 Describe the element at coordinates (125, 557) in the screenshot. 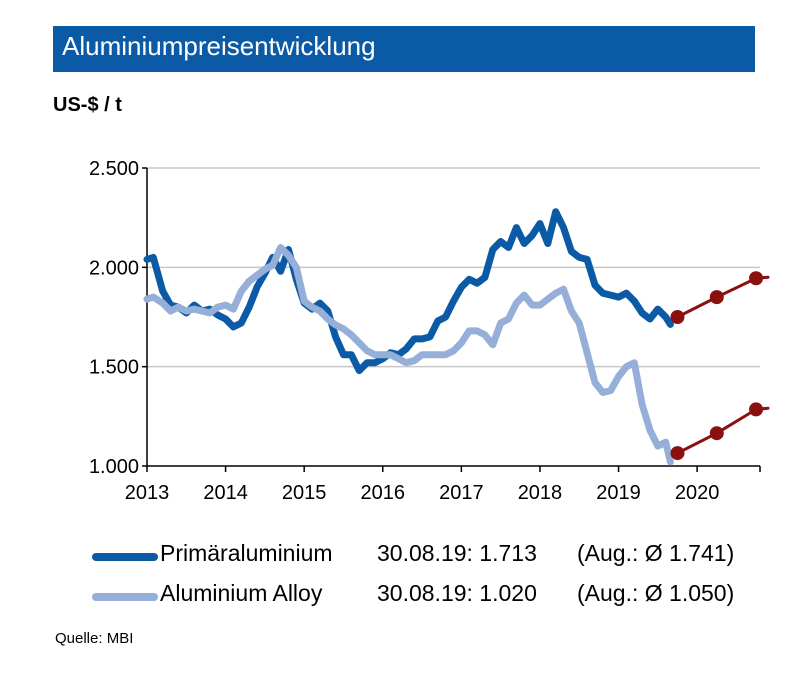

I see `legend-swatch-primary` at that location.